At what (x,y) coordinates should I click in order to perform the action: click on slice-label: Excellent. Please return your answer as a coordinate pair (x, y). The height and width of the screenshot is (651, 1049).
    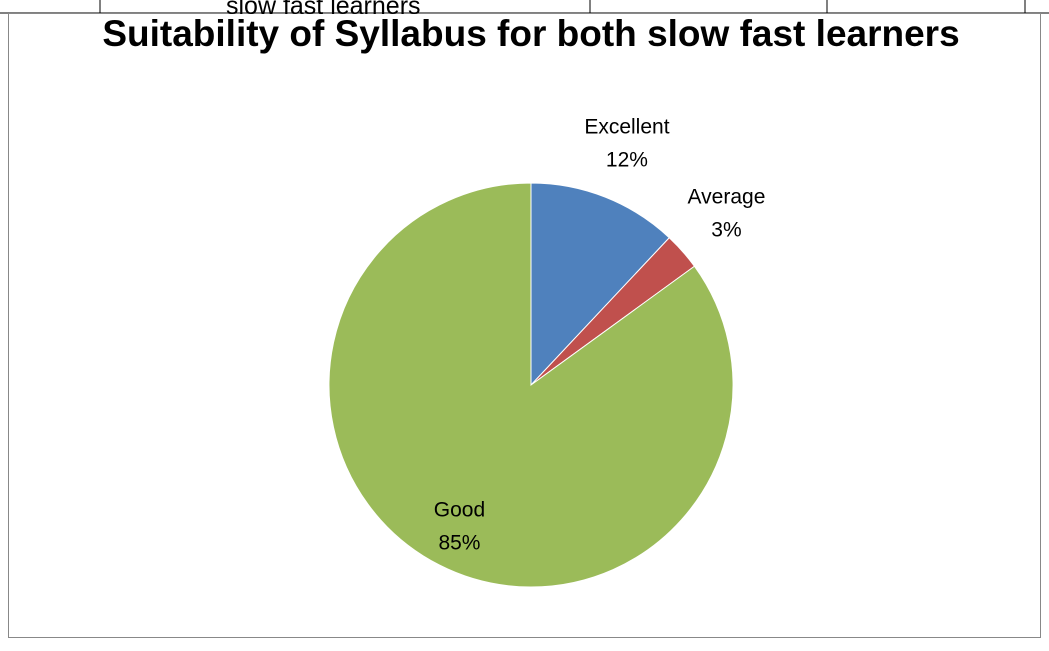
    Looking at the image, I should click on (626, 127).